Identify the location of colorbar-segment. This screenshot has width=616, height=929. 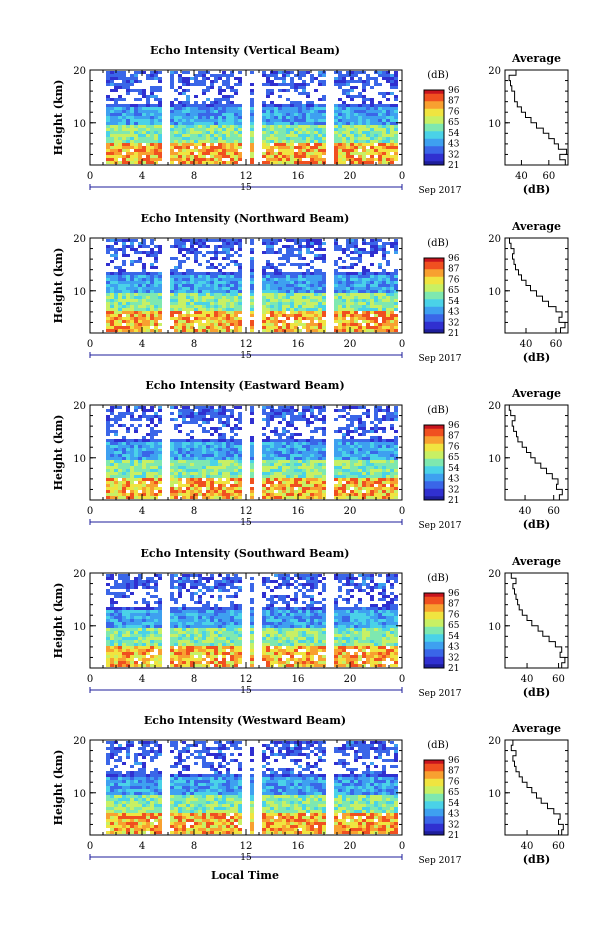
(434, 143).